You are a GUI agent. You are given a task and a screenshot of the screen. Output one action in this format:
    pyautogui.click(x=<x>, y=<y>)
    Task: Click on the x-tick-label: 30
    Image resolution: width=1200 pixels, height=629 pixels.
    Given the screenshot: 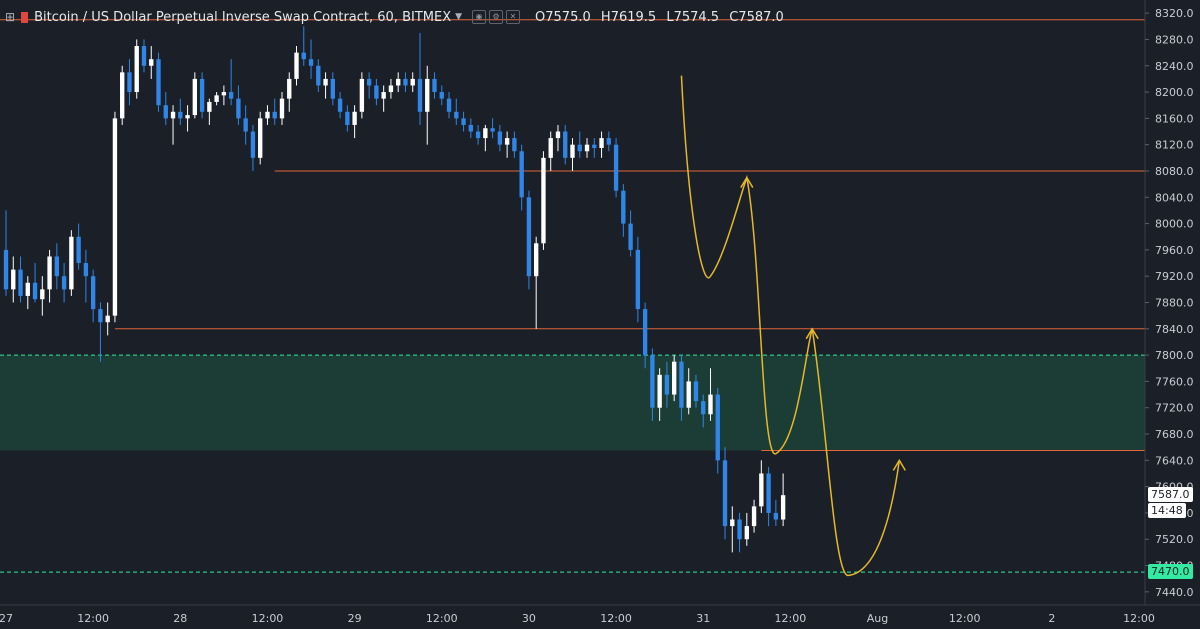 What is the action you would take?
    pyautogui.click(x=529, y=618)
    